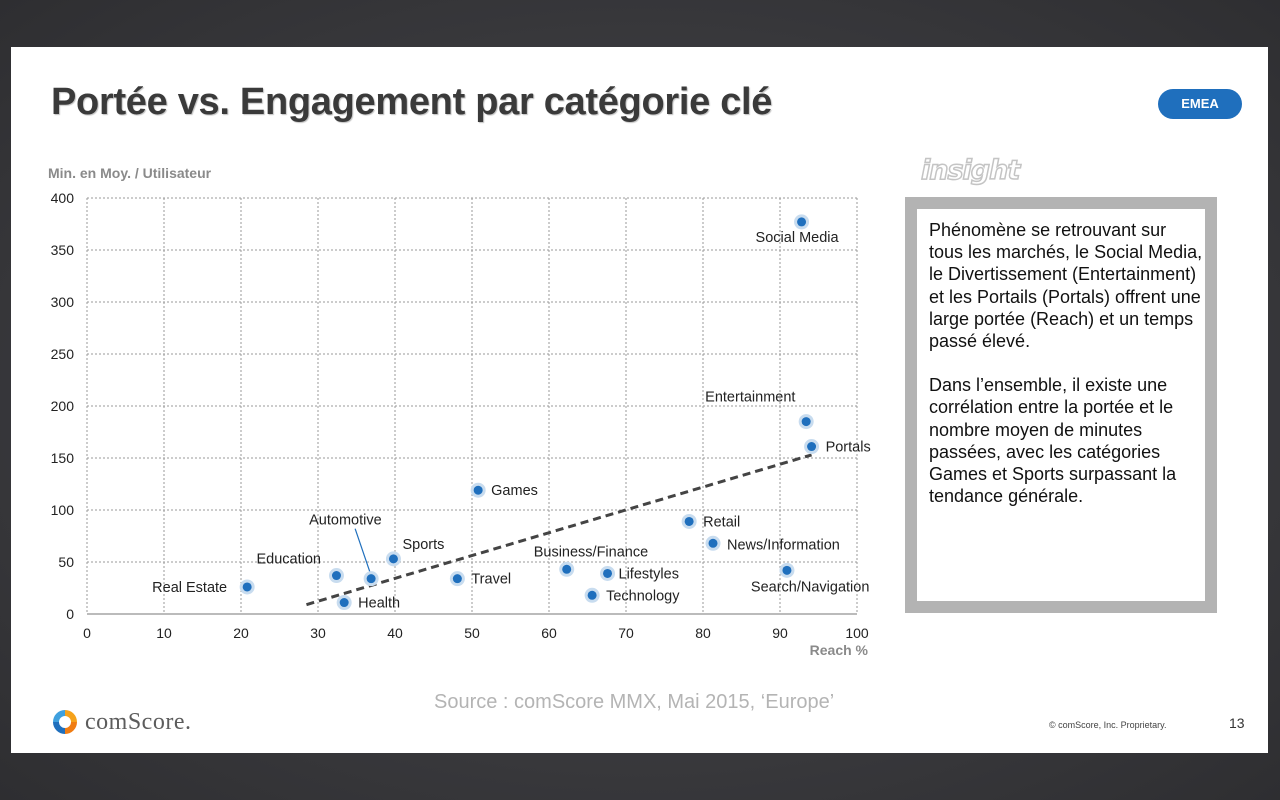 This screenshot has width=1280, height=800. Describe the element at coordinates (750, 398) in the screenshot. I see `point-label: Entertainment` at that location.